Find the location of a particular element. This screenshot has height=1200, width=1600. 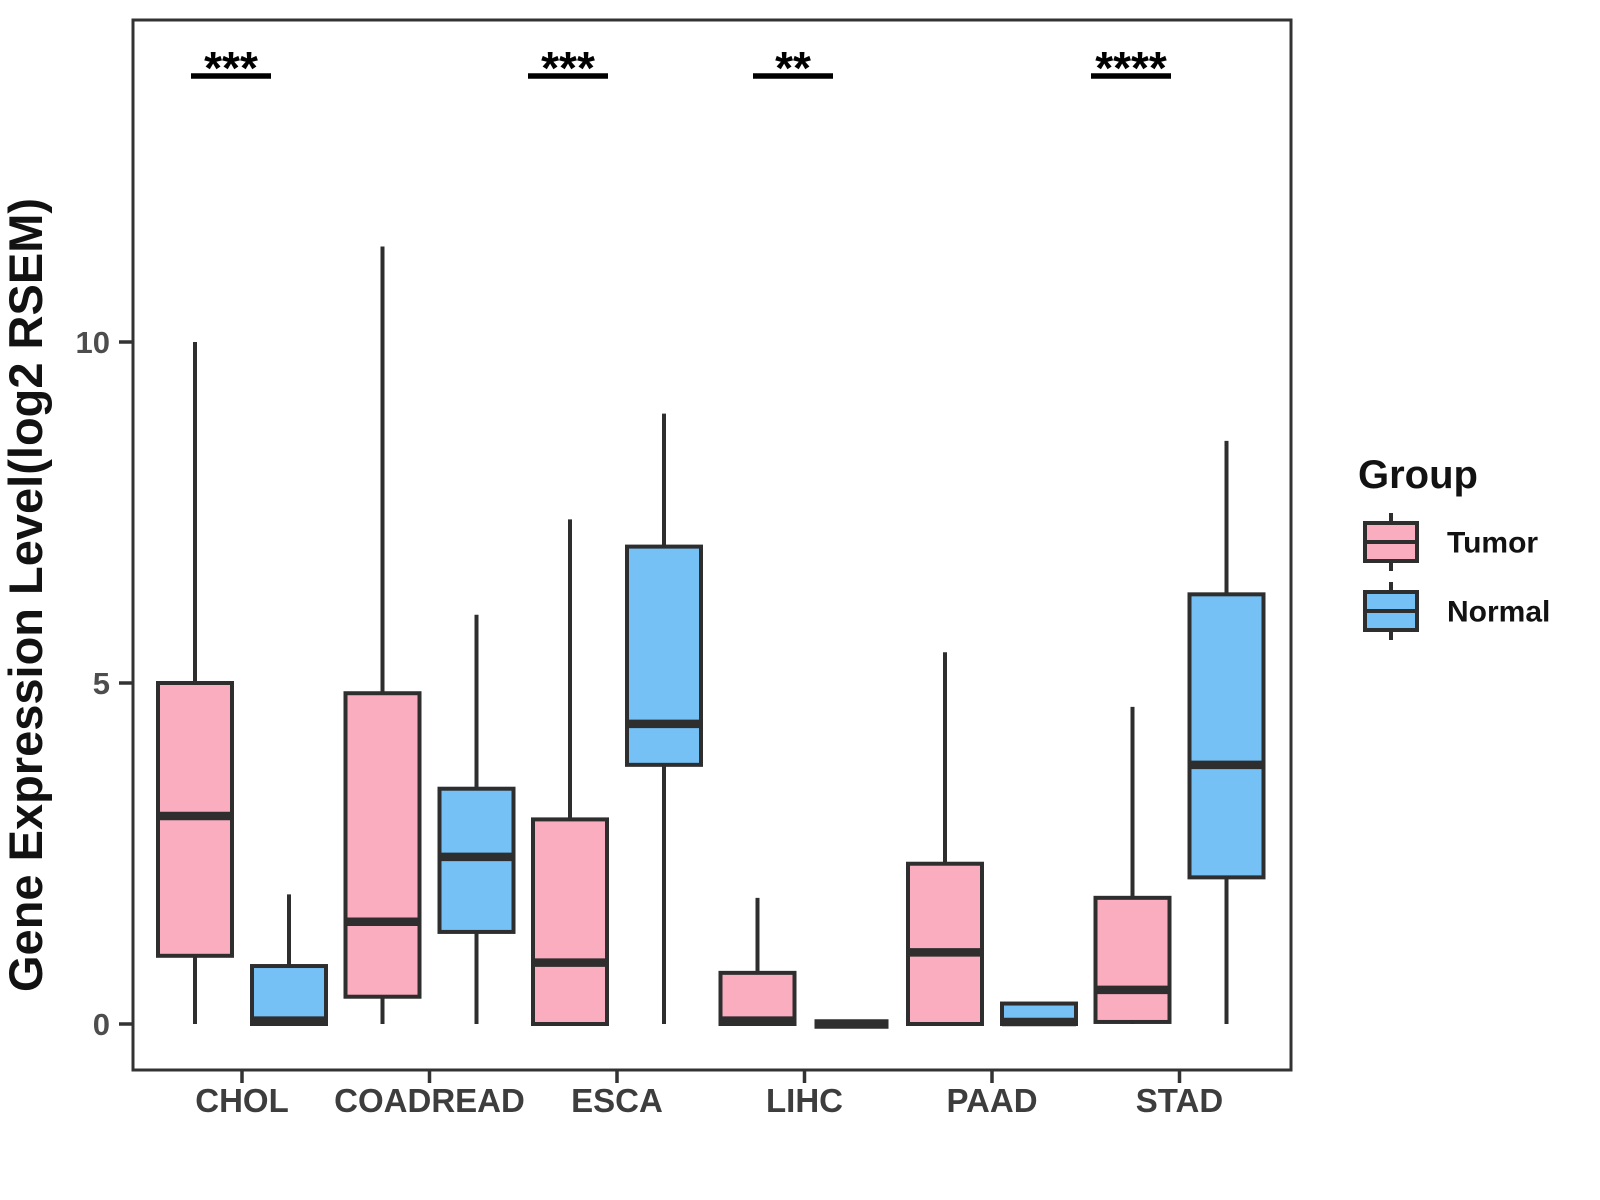

box-STAD-Normal is located at coordinates (1226, 732).